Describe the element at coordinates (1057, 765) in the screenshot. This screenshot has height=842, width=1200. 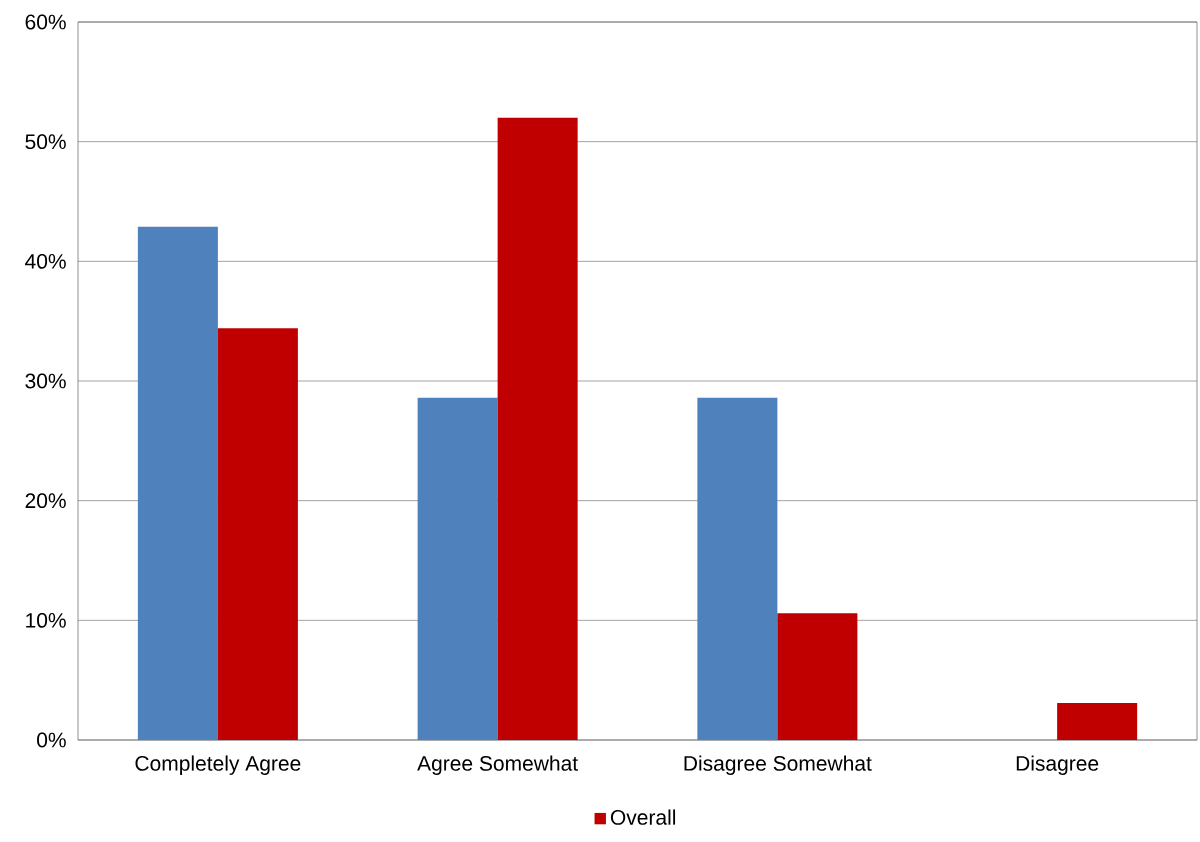
I see `x-tick-label: Disagree` at that location.